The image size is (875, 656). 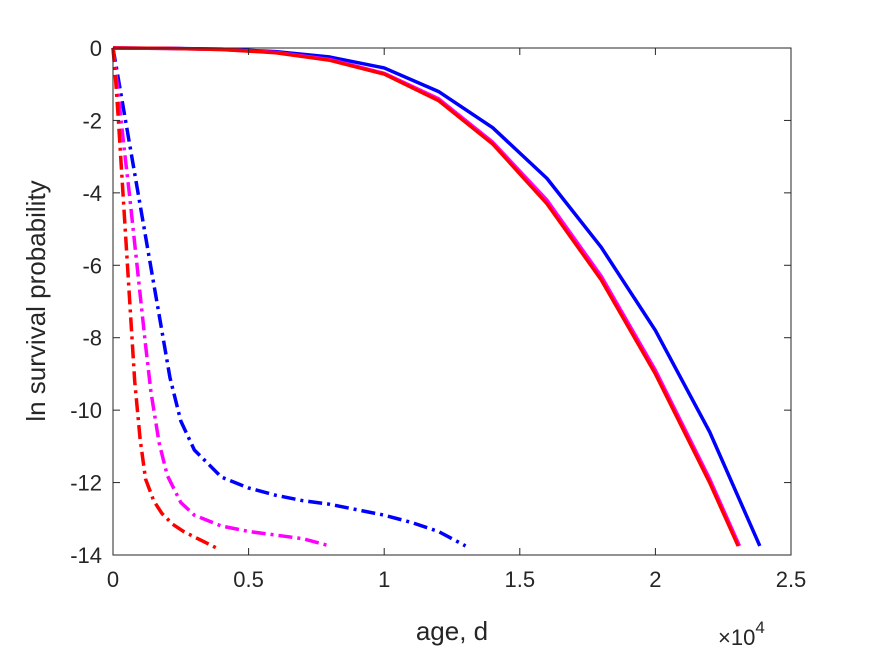 What do you see at coordinates (452, 631) in the screenshot?
I see `x-axis-label: age, d` at bounding box center [452, 631].